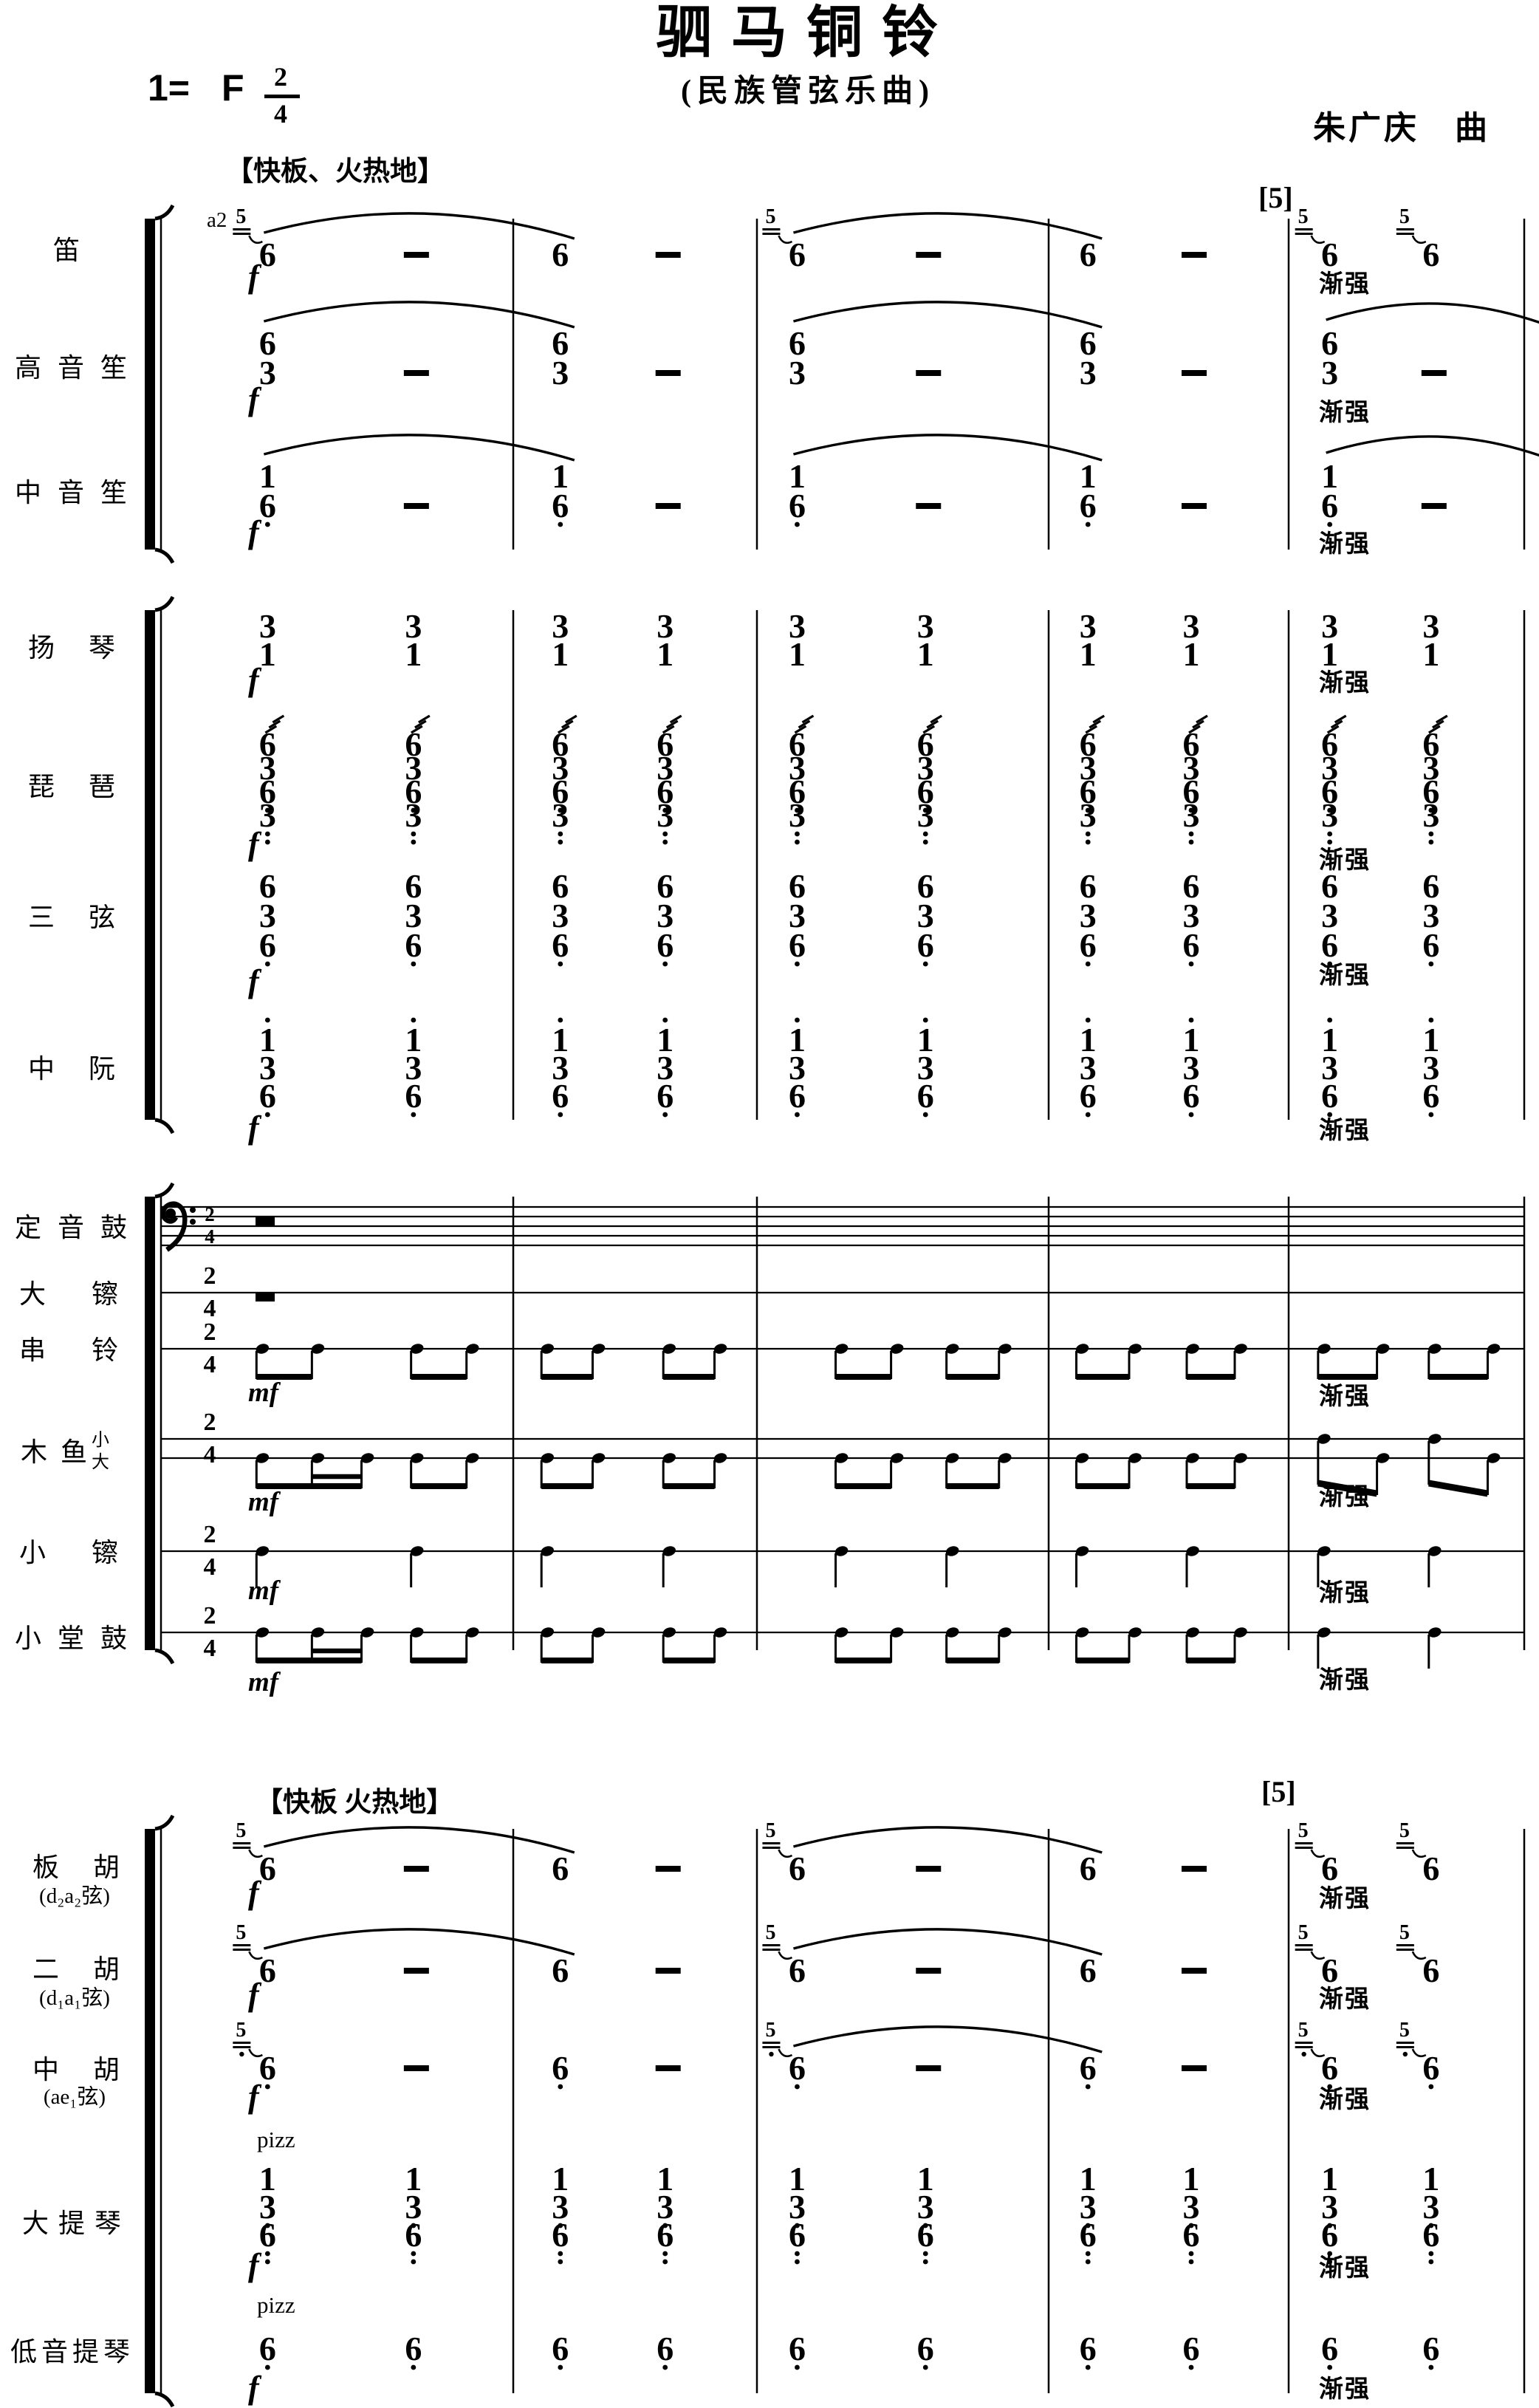  What do you see at coordinates (209, 1615) in the screenshot?
I see `time-signature: 2` at bounding box center [209, 1615].